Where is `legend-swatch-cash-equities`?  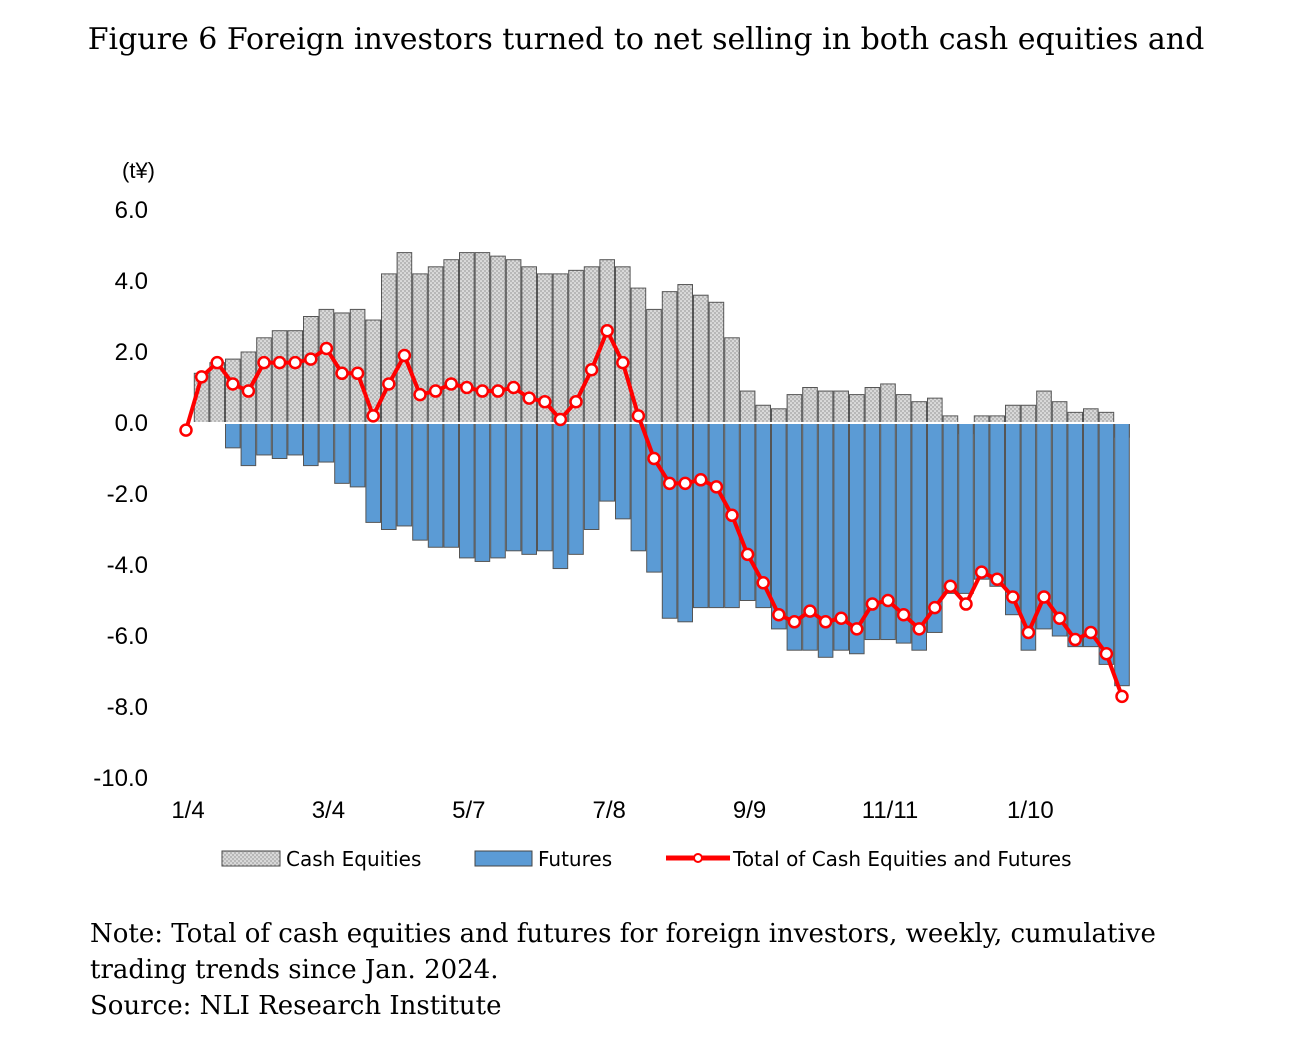
legend-swatch-cash-equities is located at coordinates (251, 858).